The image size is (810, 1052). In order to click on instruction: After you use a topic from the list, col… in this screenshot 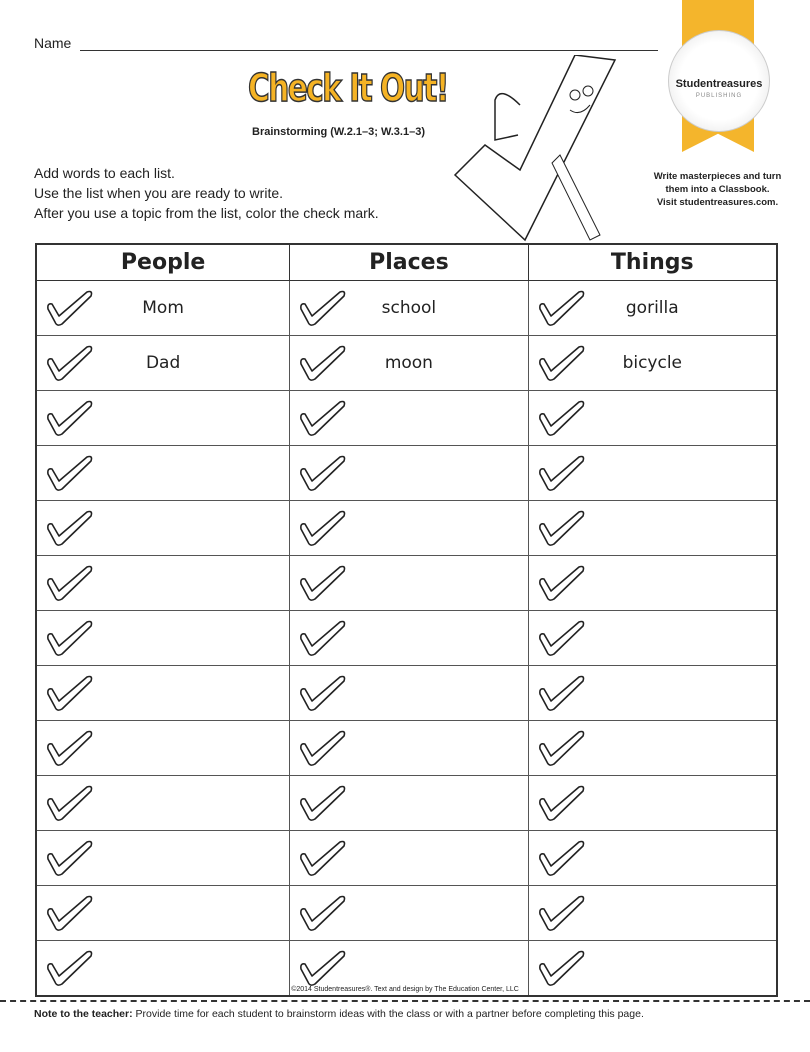, I will do `click(206, 213)`.